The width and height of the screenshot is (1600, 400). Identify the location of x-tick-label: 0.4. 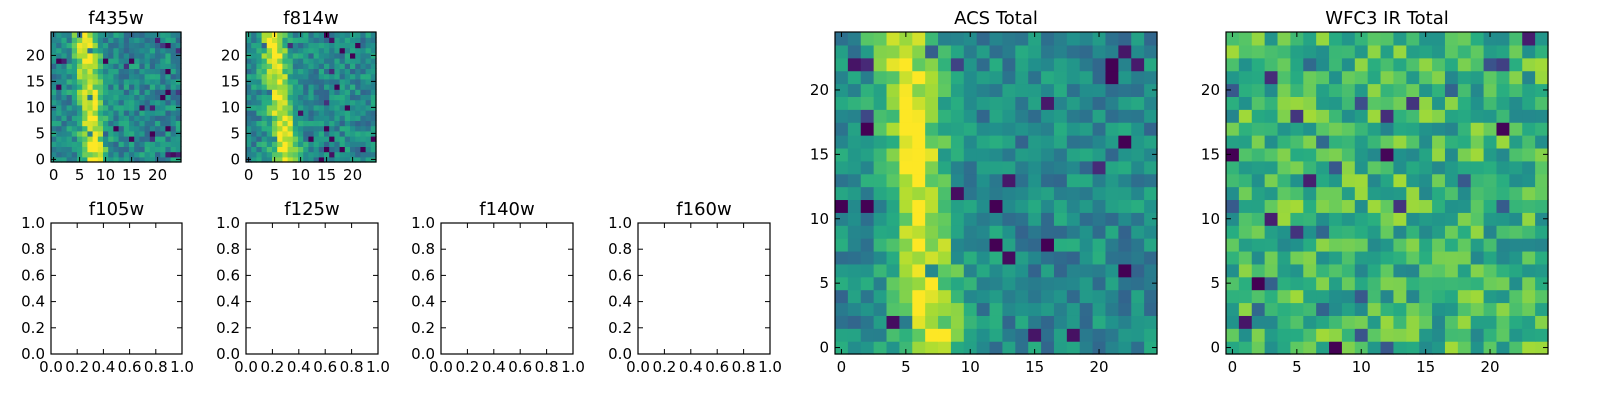
(299, 367).